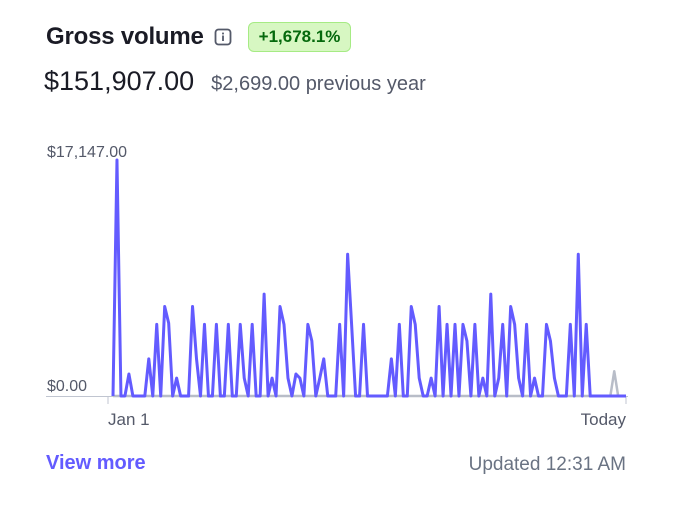  Describe the element at coordinates (547, 464) in the screenshot. I see `updated-timestamp: Updated 12:31 AM` at that location.